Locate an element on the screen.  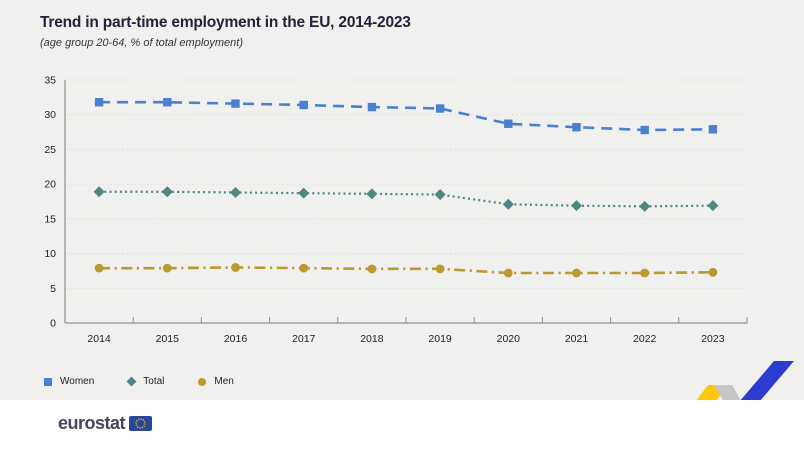
x-axis-tick-label: 2017 is located at coordinates (304, 339).